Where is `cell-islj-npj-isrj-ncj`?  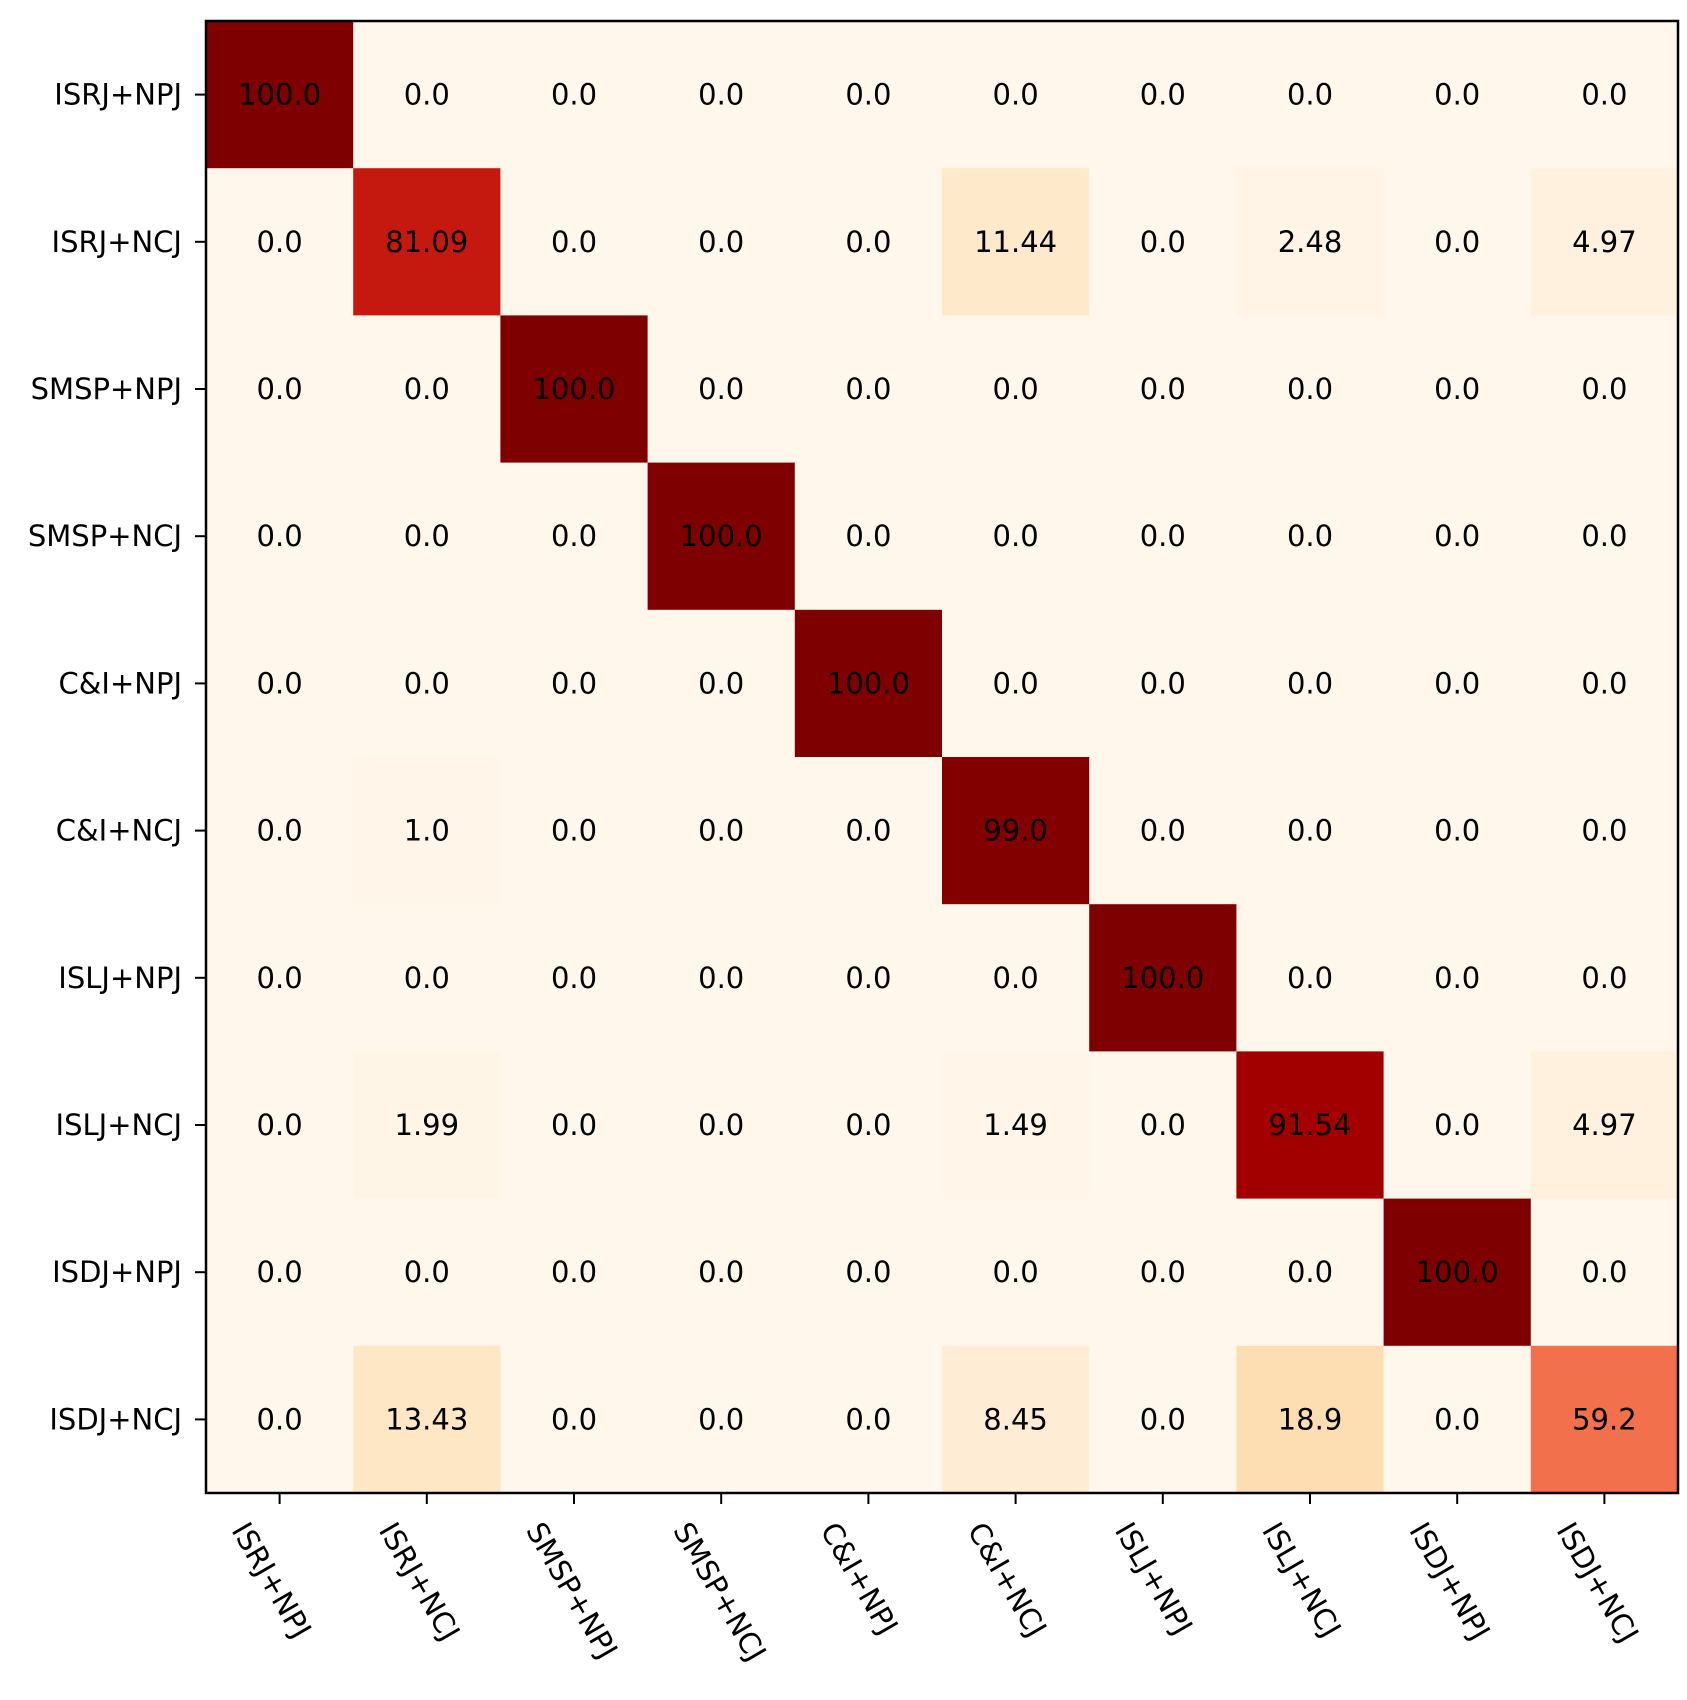 cell-islj-npj-isrj-ncj is located at coordinates (427, 978).